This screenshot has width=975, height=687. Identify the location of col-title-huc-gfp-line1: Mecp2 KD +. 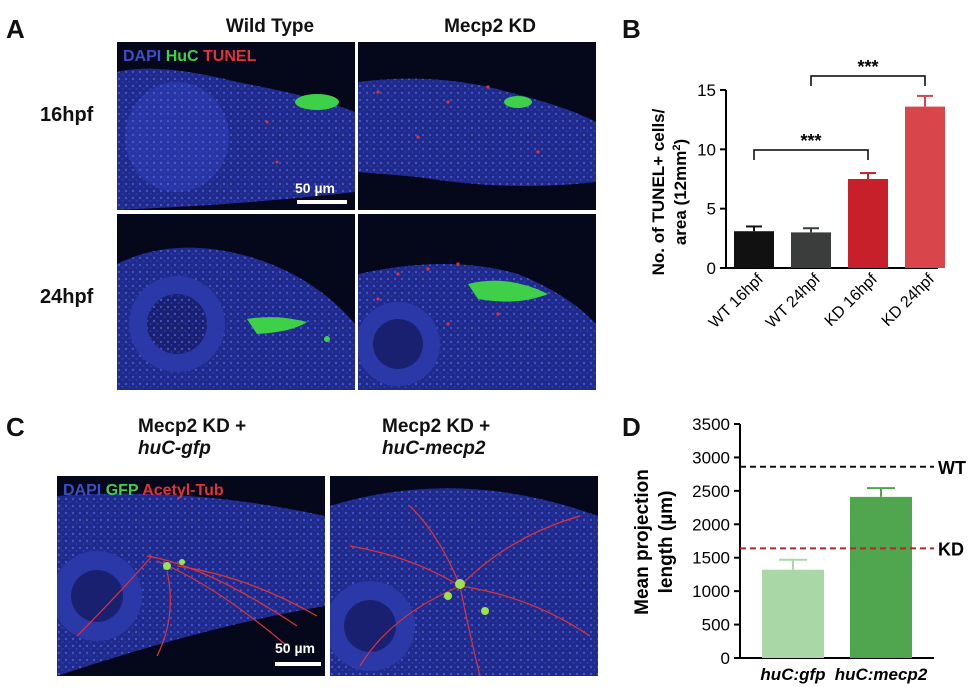
(192, 426).